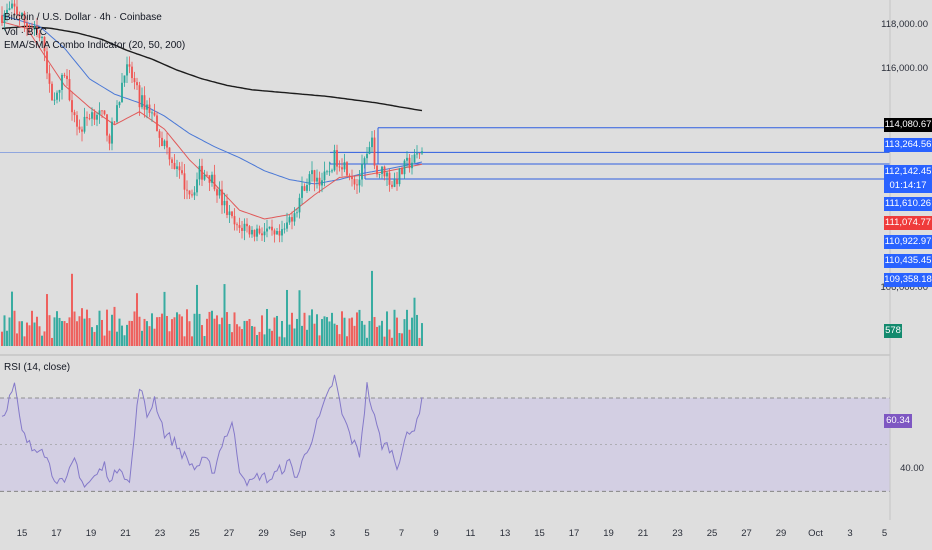  What do you see at coordinates (904, 246) in the screenshot?
I see `price-axis: 118,000.00 116,000.00 106,000.00 40.00` at bounding box center [904, 246].